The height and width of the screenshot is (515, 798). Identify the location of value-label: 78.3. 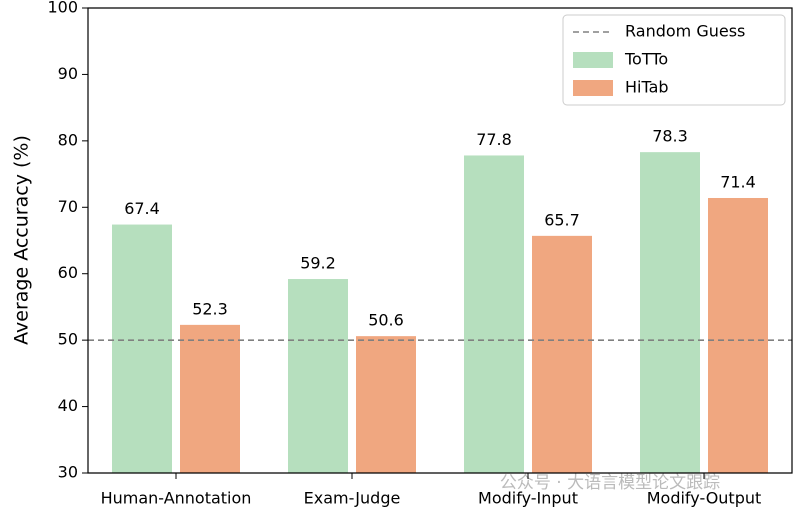
(670, 136).